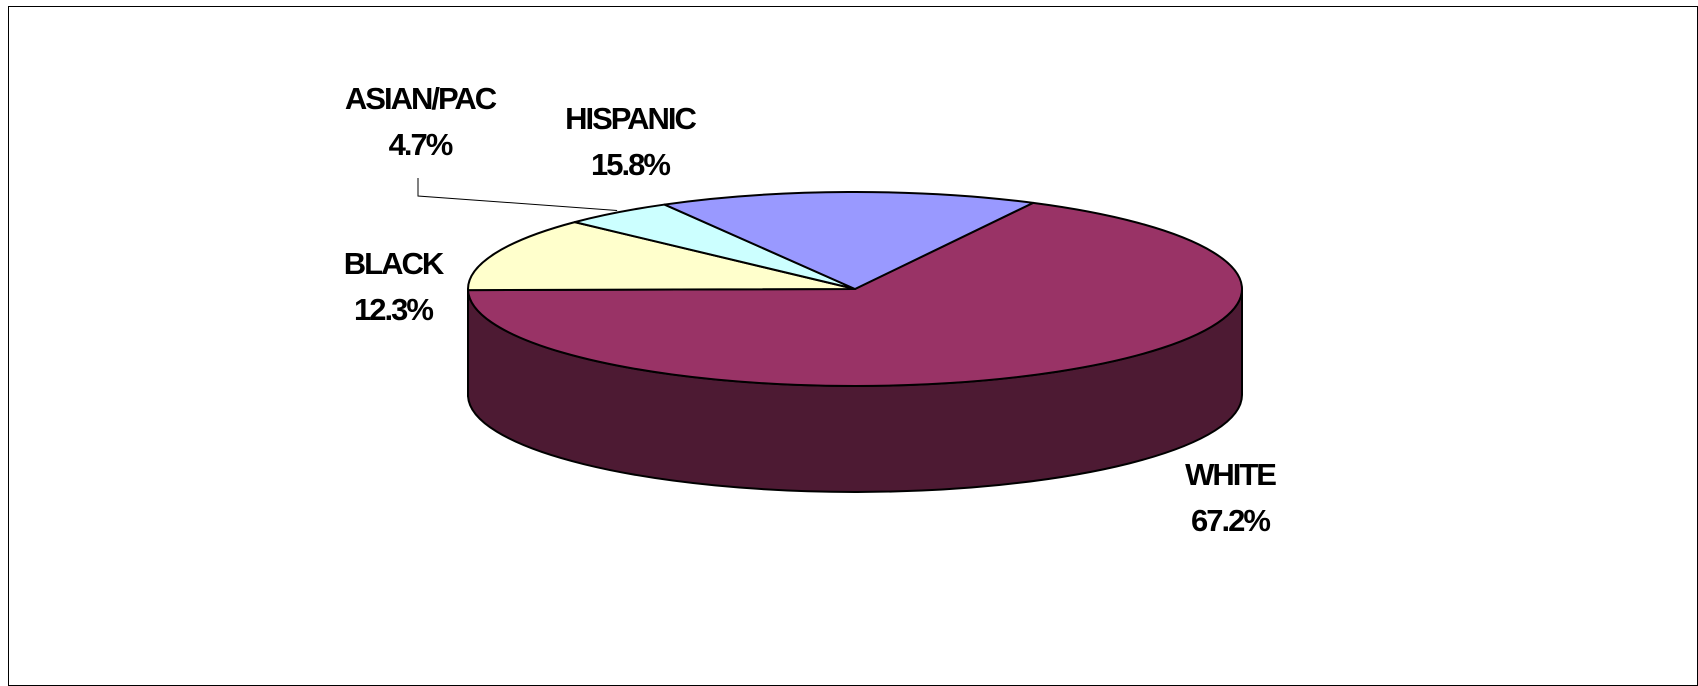  I want to click on label-asian-pac: ASIAN/PAC 4.7%, so click(420, 122).